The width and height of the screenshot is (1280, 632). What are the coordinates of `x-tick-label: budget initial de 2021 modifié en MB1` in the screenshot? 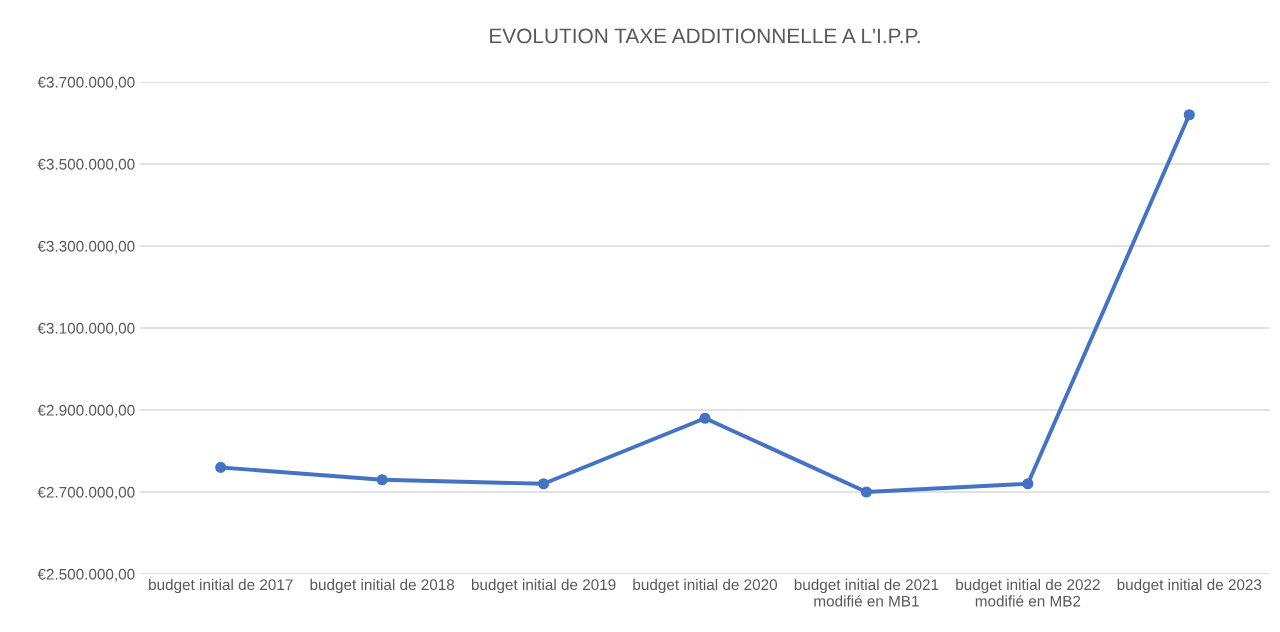 It's located at (866, 592).